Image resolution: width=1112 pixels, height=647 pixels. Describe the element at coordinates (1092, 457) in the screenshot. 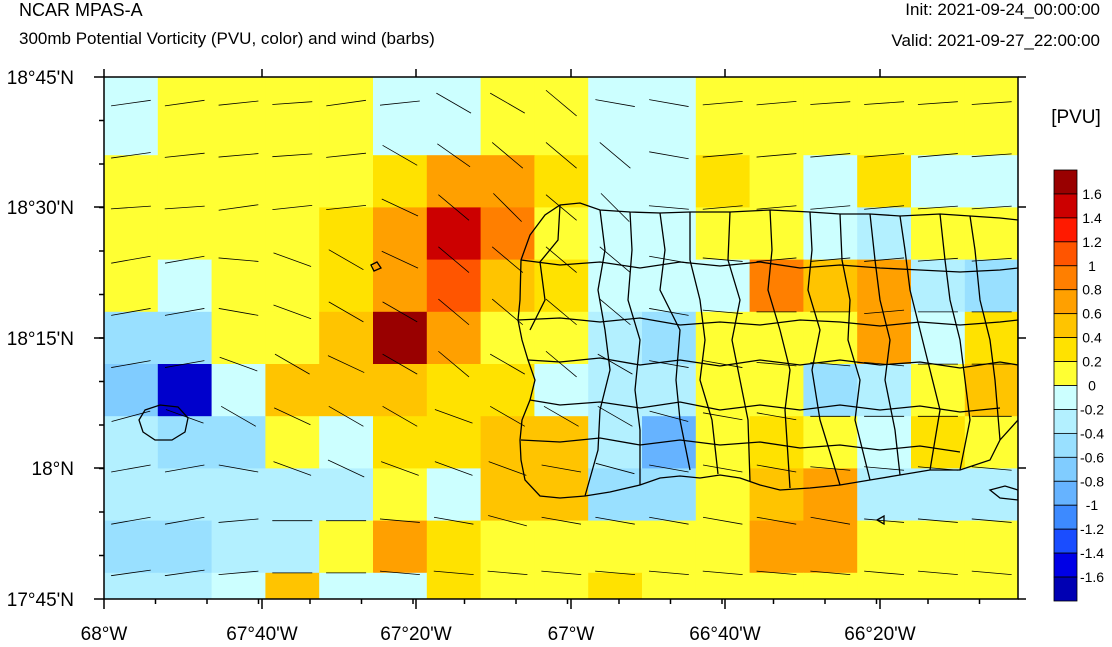

I see `colorbar-label: -0.6` at that location.